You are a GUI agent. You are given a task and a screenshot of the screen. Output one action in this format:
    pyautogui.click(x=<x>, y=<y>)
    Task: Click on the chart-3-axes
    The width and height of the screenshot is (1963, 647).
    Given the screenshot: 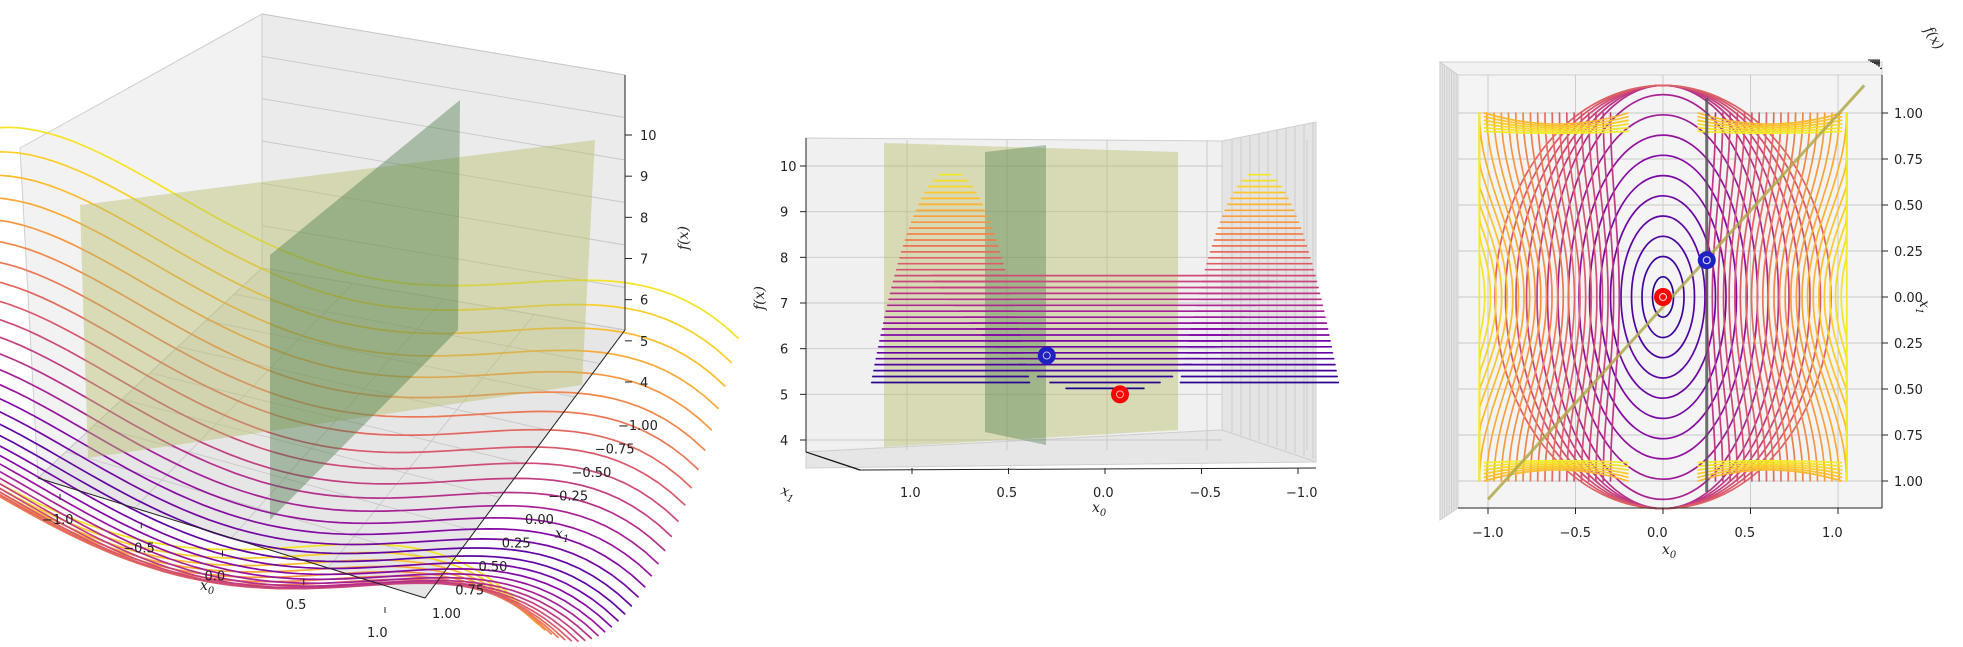 What is the action you would take?
    pyautogui.click(x=1670, y=292)
    